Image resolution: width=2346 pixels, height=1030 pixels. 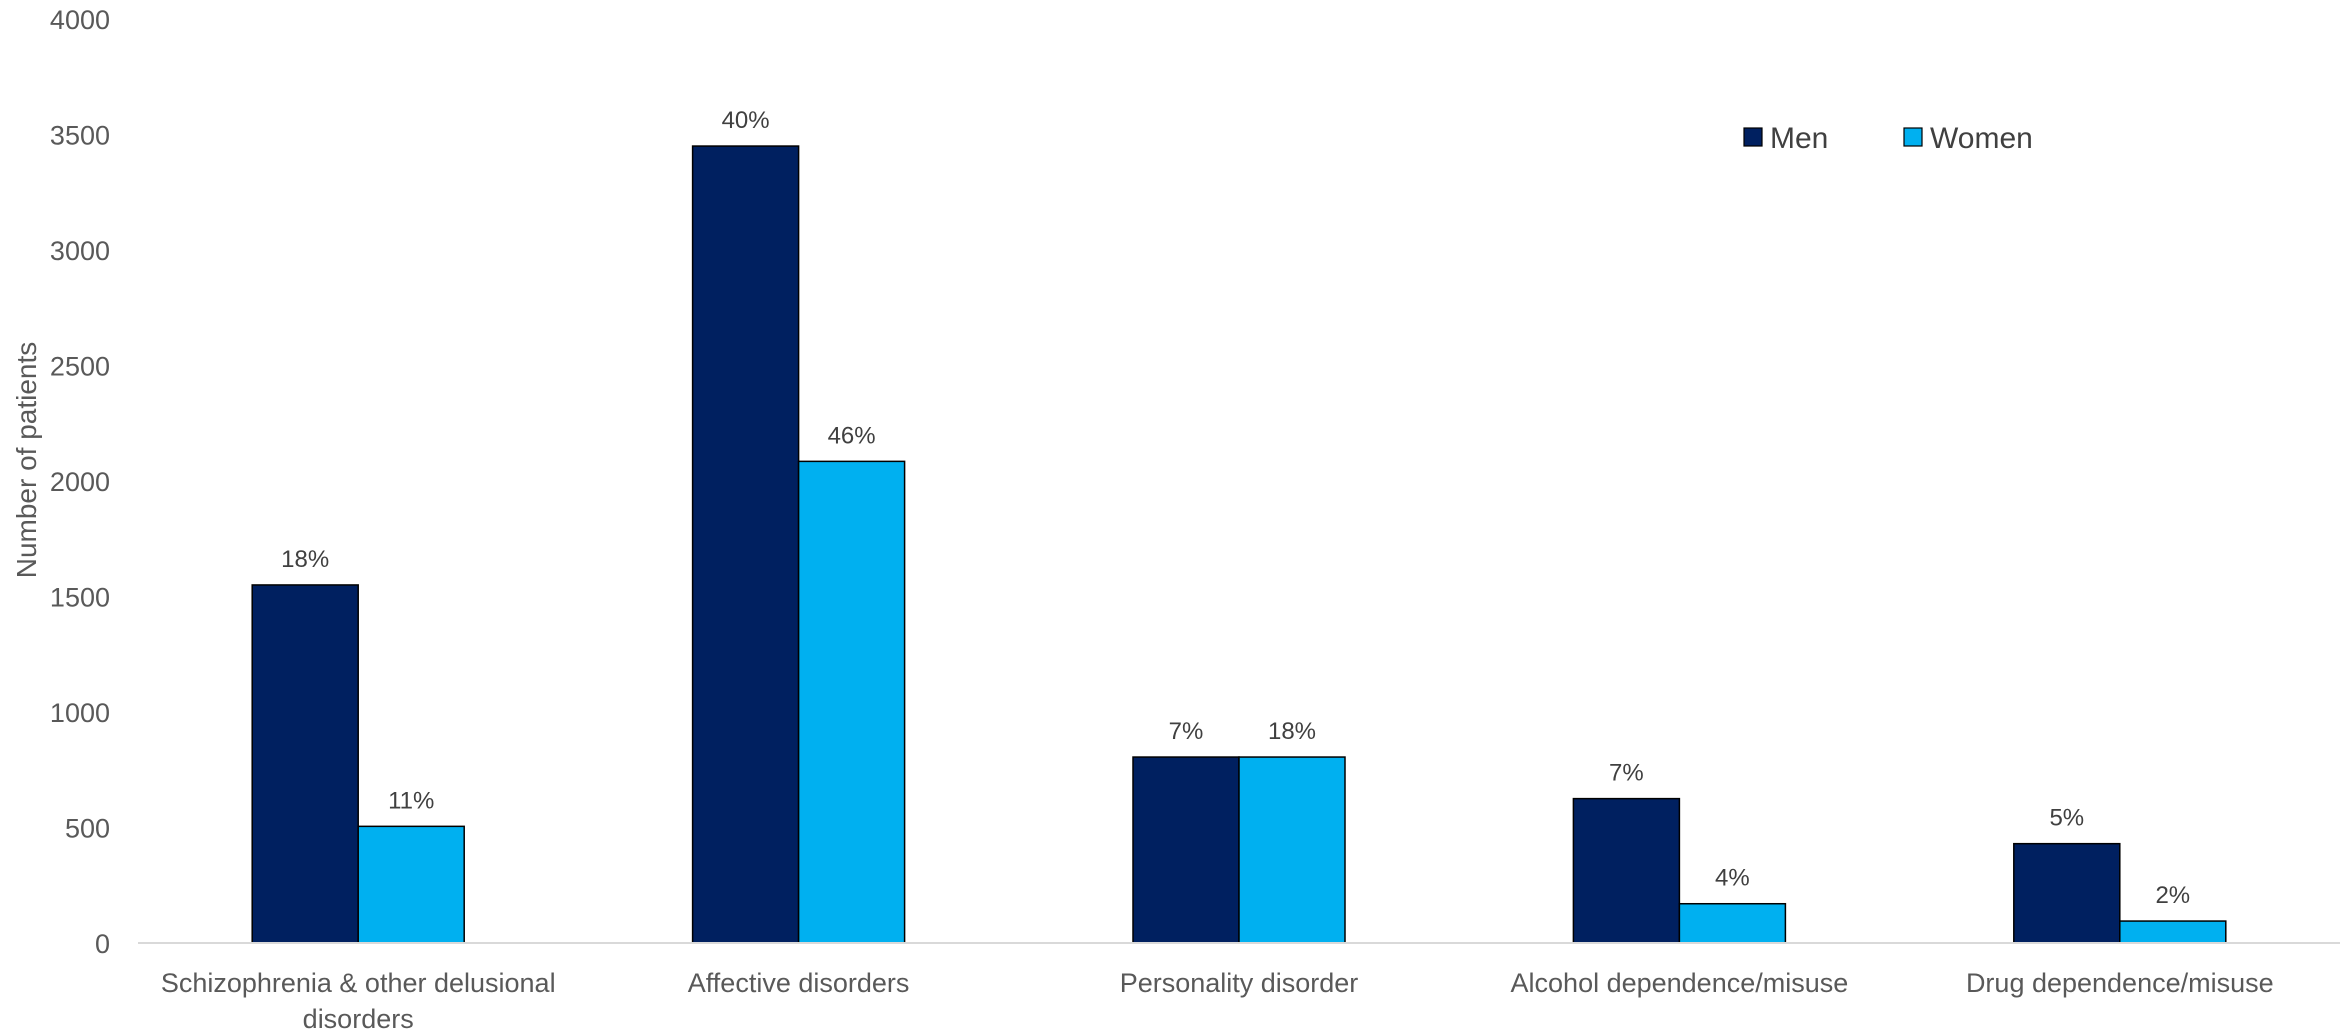 What do you see at coordinates (1981, 138) in the screenshot?
I see `legend-label-women: Women` at bounding box center [1981, 138].